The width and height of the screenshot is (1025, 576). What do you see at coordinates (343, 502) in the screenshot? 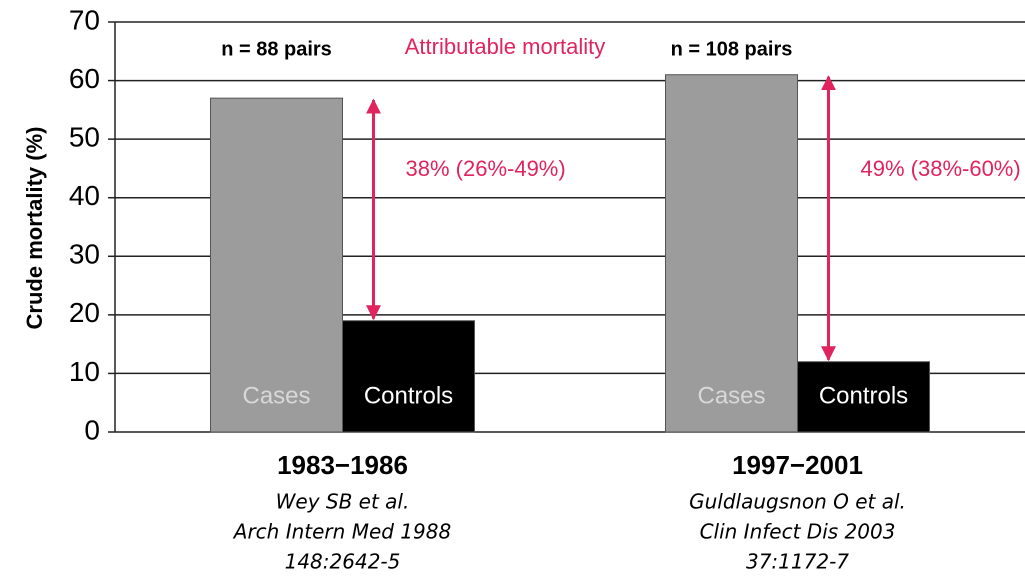
I see `reference: Wey SB et al.` at bounding box center [343, 502].